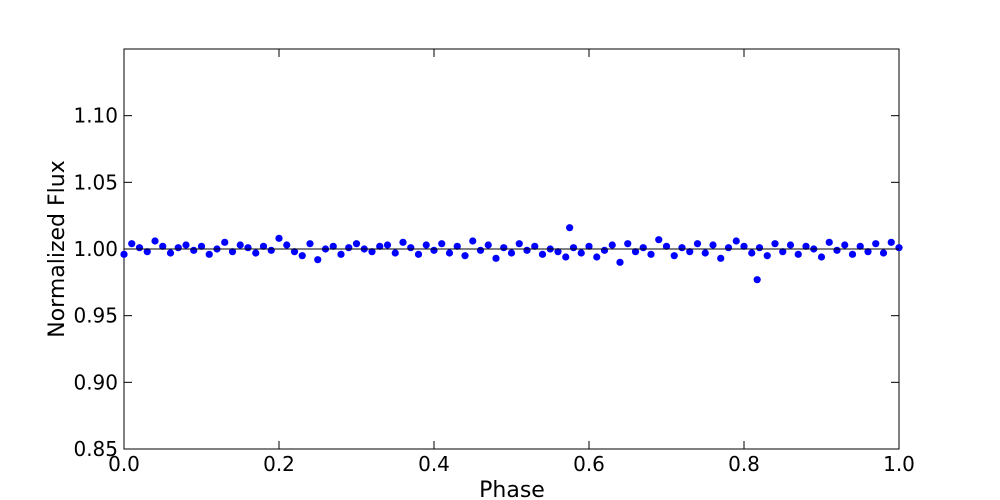 The image size is (1000, 500). I want to click on x-tick-label: 0.8, so click(744, 464).